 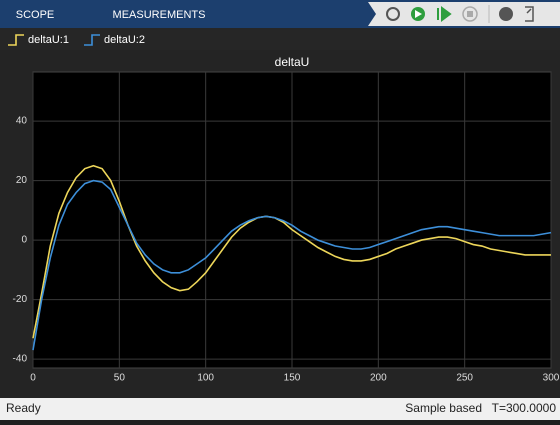 I want to click on x-tick-label: 300, so click(x=551, y=378).